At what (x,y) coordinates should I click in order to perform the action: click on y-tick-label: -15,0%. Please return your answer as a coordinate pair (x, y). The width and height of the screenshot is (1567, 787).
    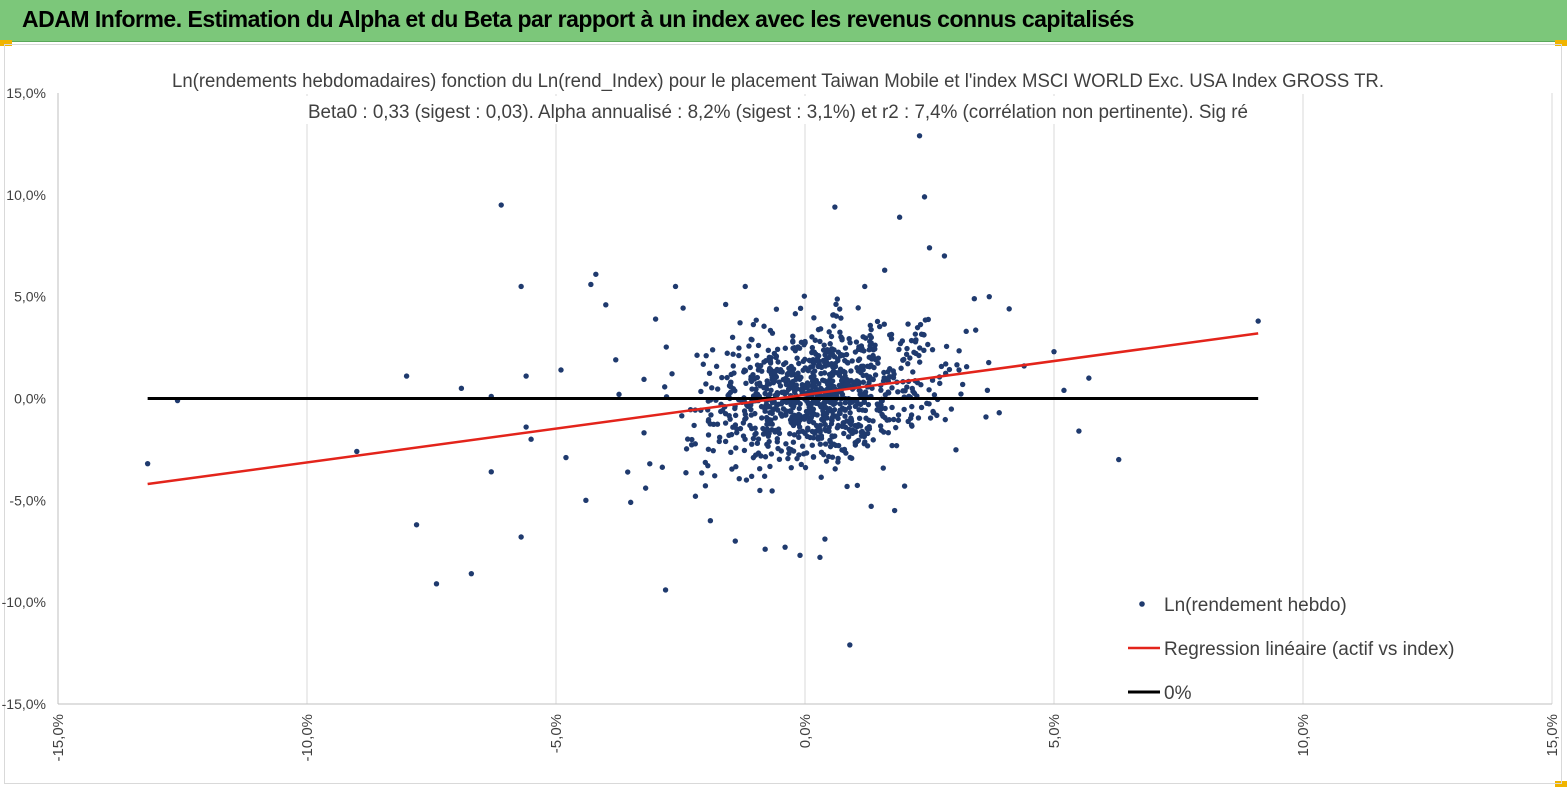
    Looking at the image, I should click on (24, 704).